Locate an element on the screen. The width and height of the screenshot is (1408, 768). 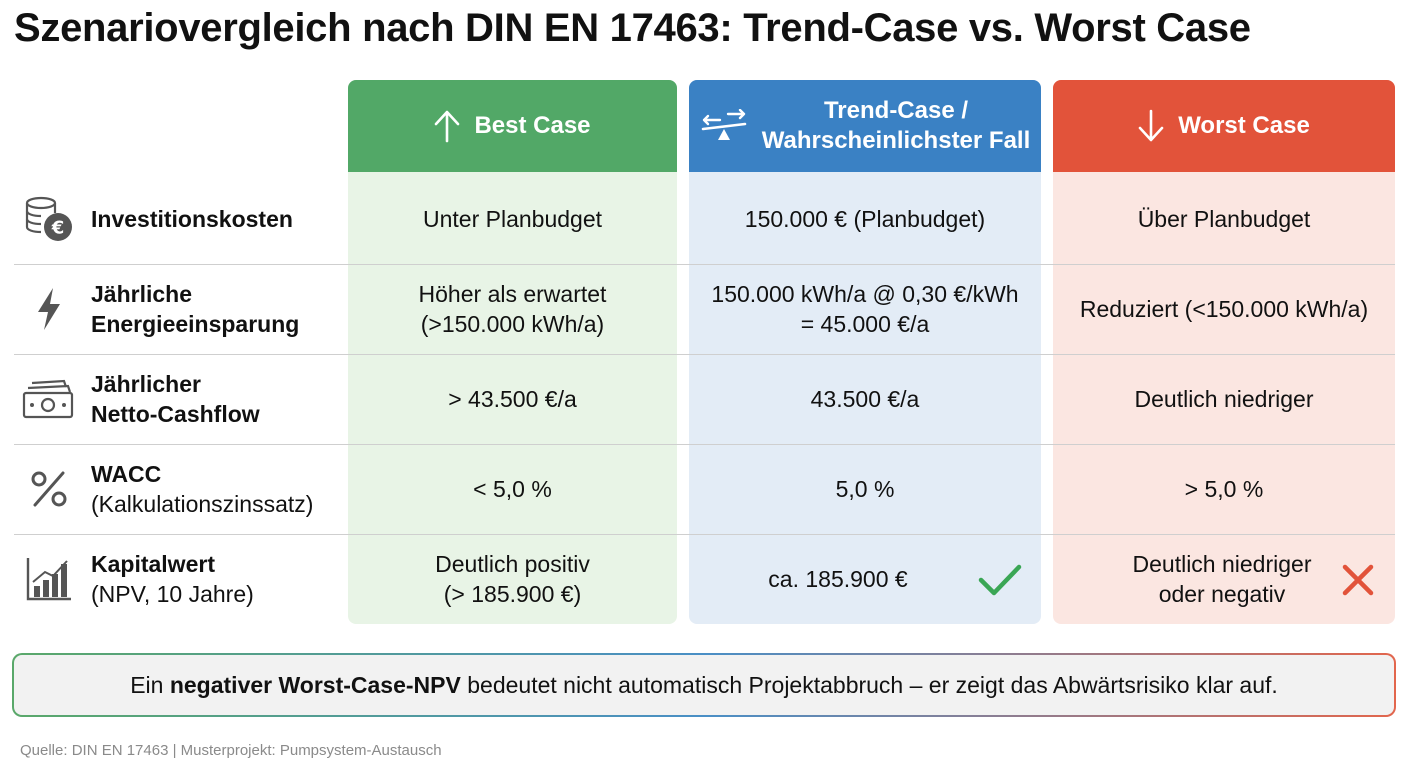
cell-worst-kapitalwert: Deutlich niedriger oder negativ is located at coordinates (1222, 579).